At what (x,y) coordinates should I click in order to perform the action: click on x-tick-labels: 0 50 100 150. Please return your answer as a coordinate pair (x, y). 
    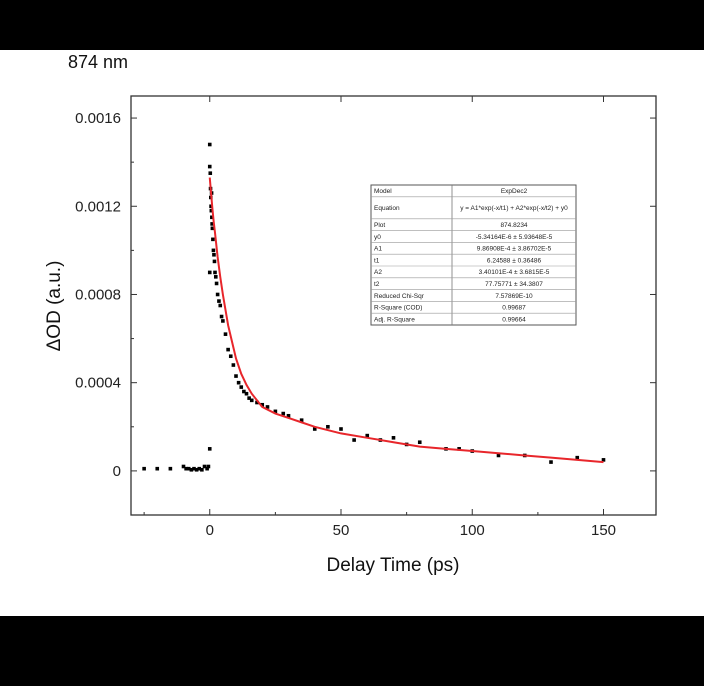
    Looking at the image, I should click on (411, 530).